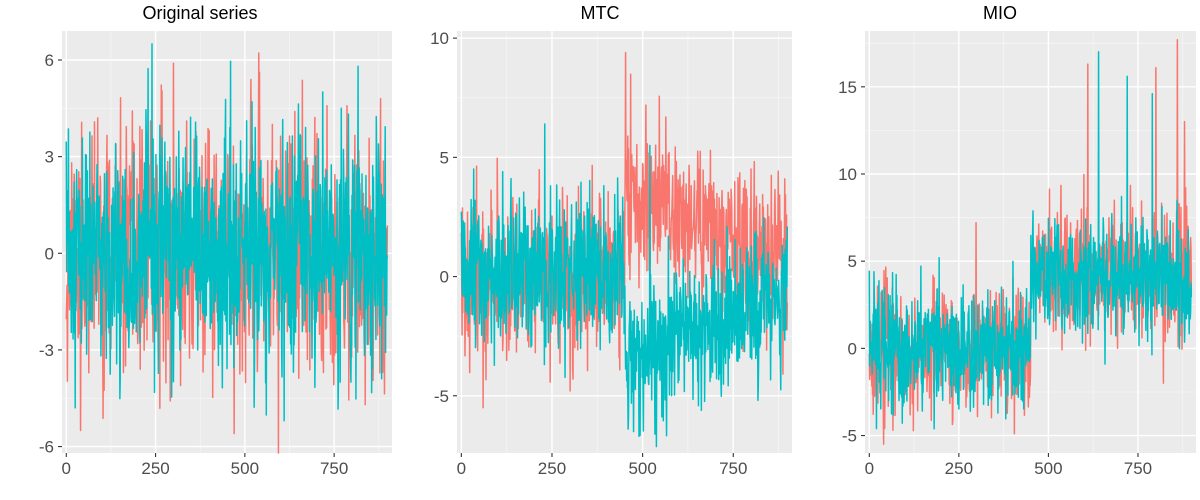 Image resolution: width=1200 pixels, height=500 pixels. What do you see at coordinates (1000, 13) in the screenshot?
I see `chart-title-mio: MIO` at bounding box center [1000, 13].